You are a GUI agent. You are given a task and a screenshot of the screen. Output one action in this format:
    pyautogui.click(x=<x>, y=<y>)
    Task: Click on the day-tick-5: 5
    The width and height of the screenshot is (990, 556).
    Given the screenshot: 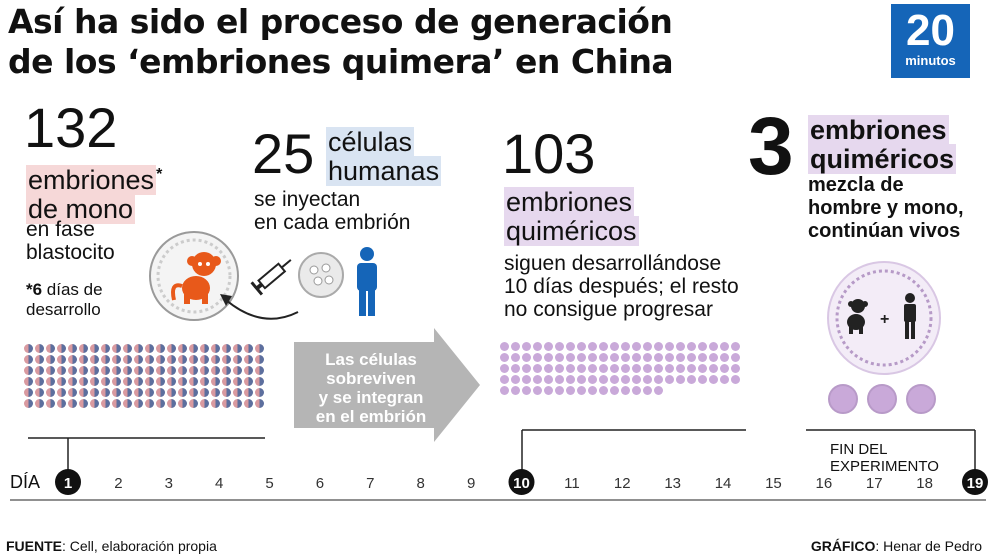 What is the action you would take?
    pyautogui.click(x=269, y=483)
    